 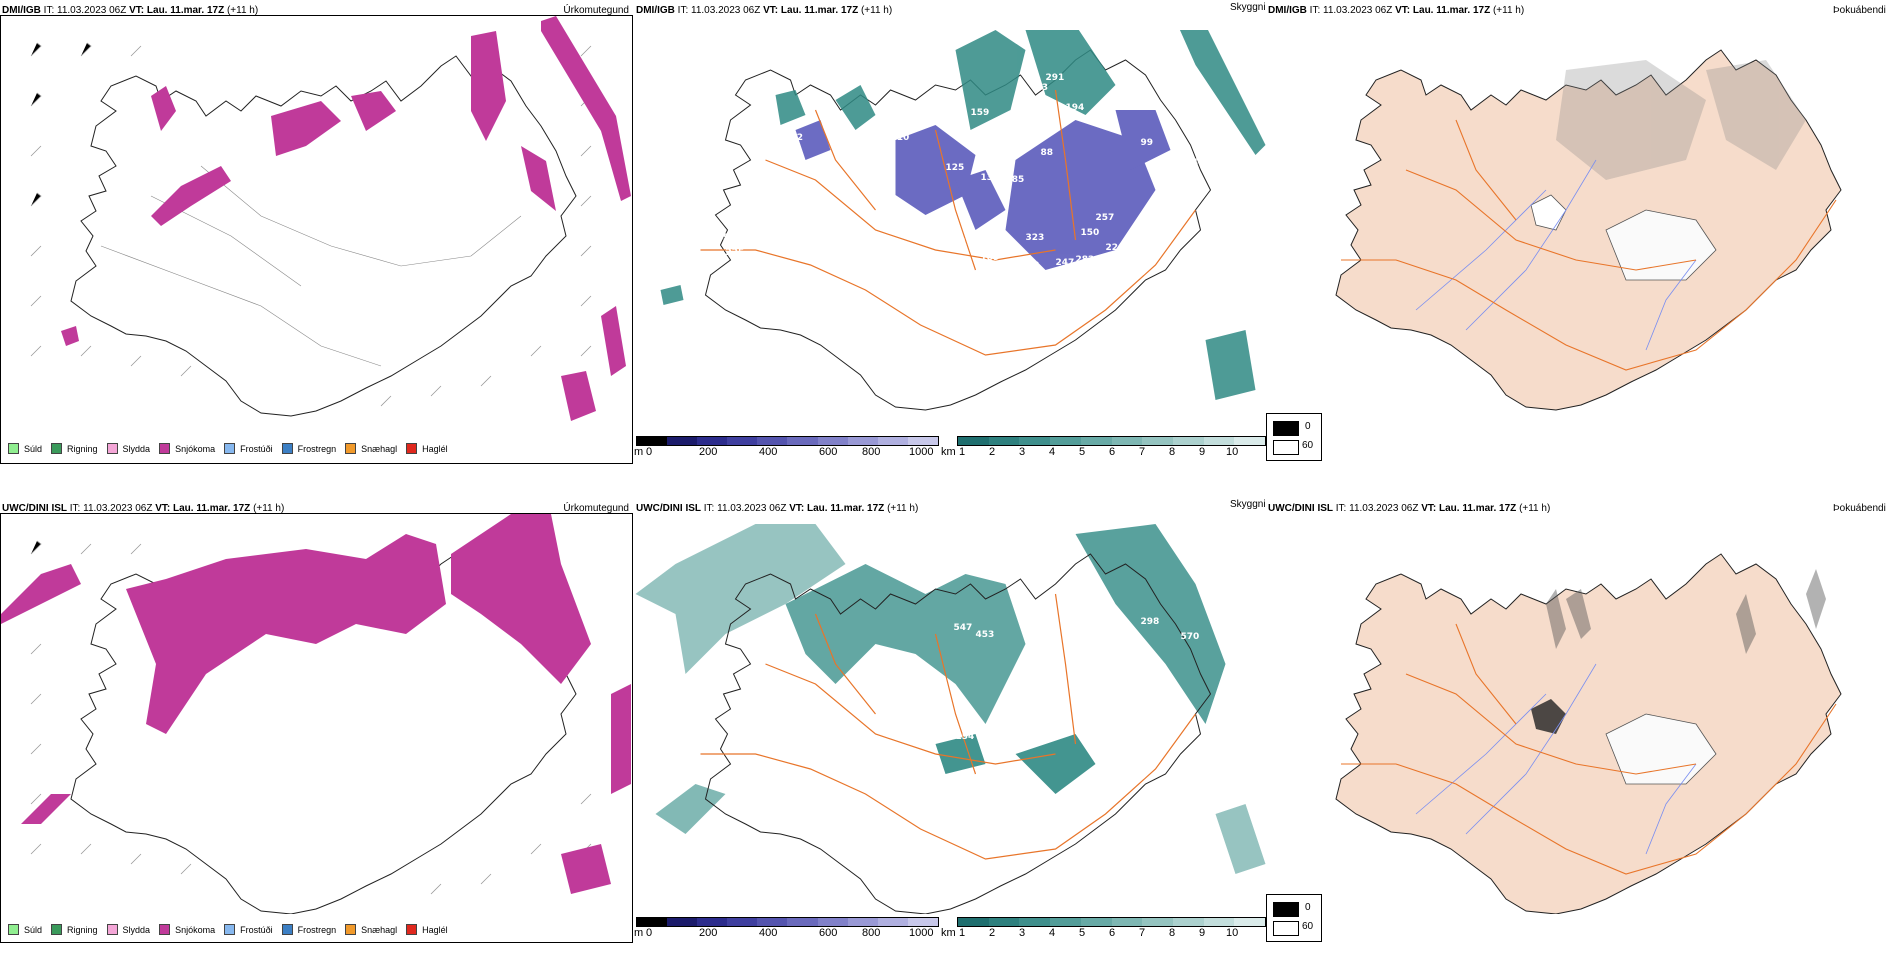 I want to click on svg-text: 193, so click(x=1040, y=128).